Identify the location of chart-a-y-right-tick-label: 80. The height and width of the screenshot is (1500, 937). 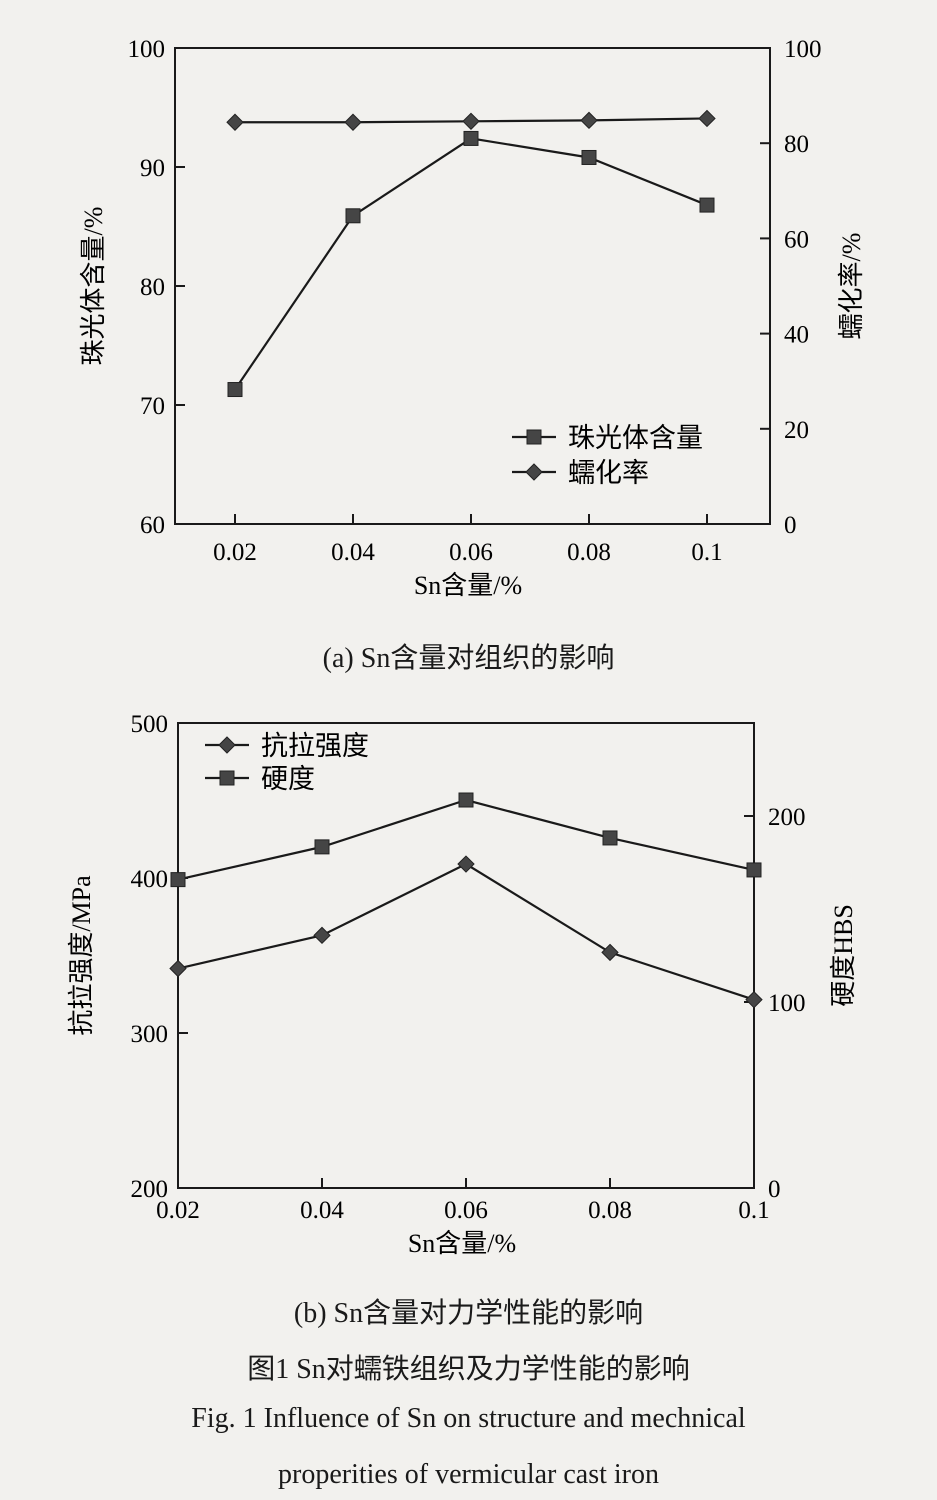
(796, 144).